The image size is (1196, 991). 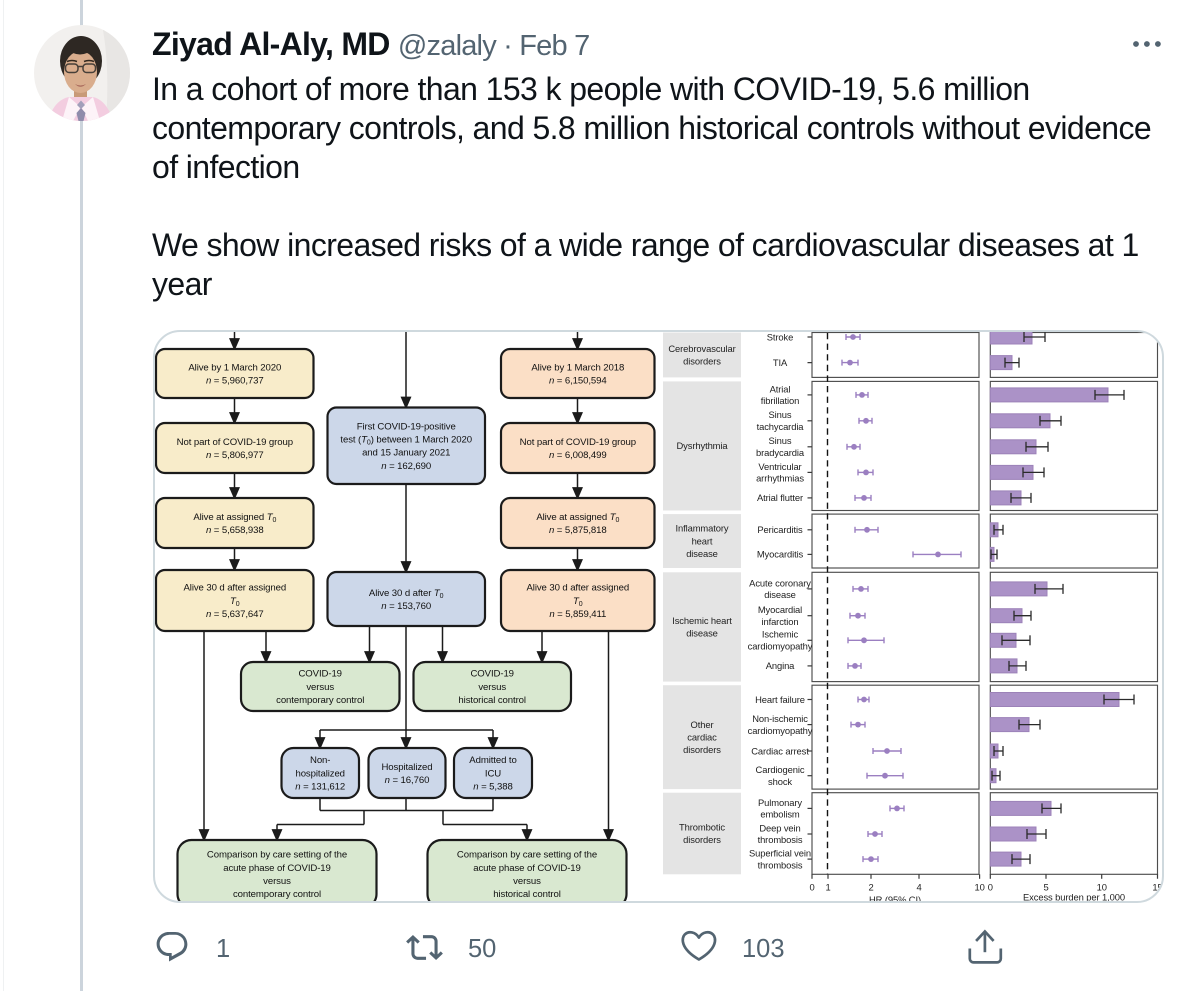 I want to click on svg-text: Cerebrovascular, so click(x=701, y=348).